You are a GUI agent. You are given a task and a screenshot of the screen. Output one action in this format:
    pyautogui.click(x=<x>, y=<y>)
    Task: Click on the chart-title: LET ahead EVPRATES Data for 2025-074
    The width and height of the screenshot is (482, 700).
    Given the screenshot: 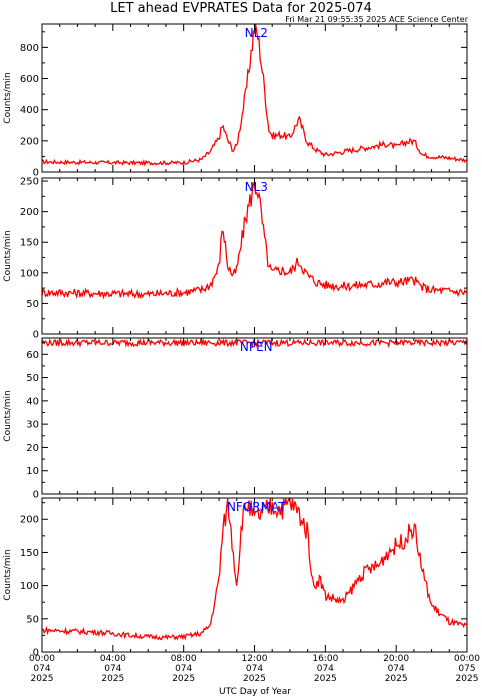 What is the action you would take?
    pyautogui.click(x=241, y=8)
    